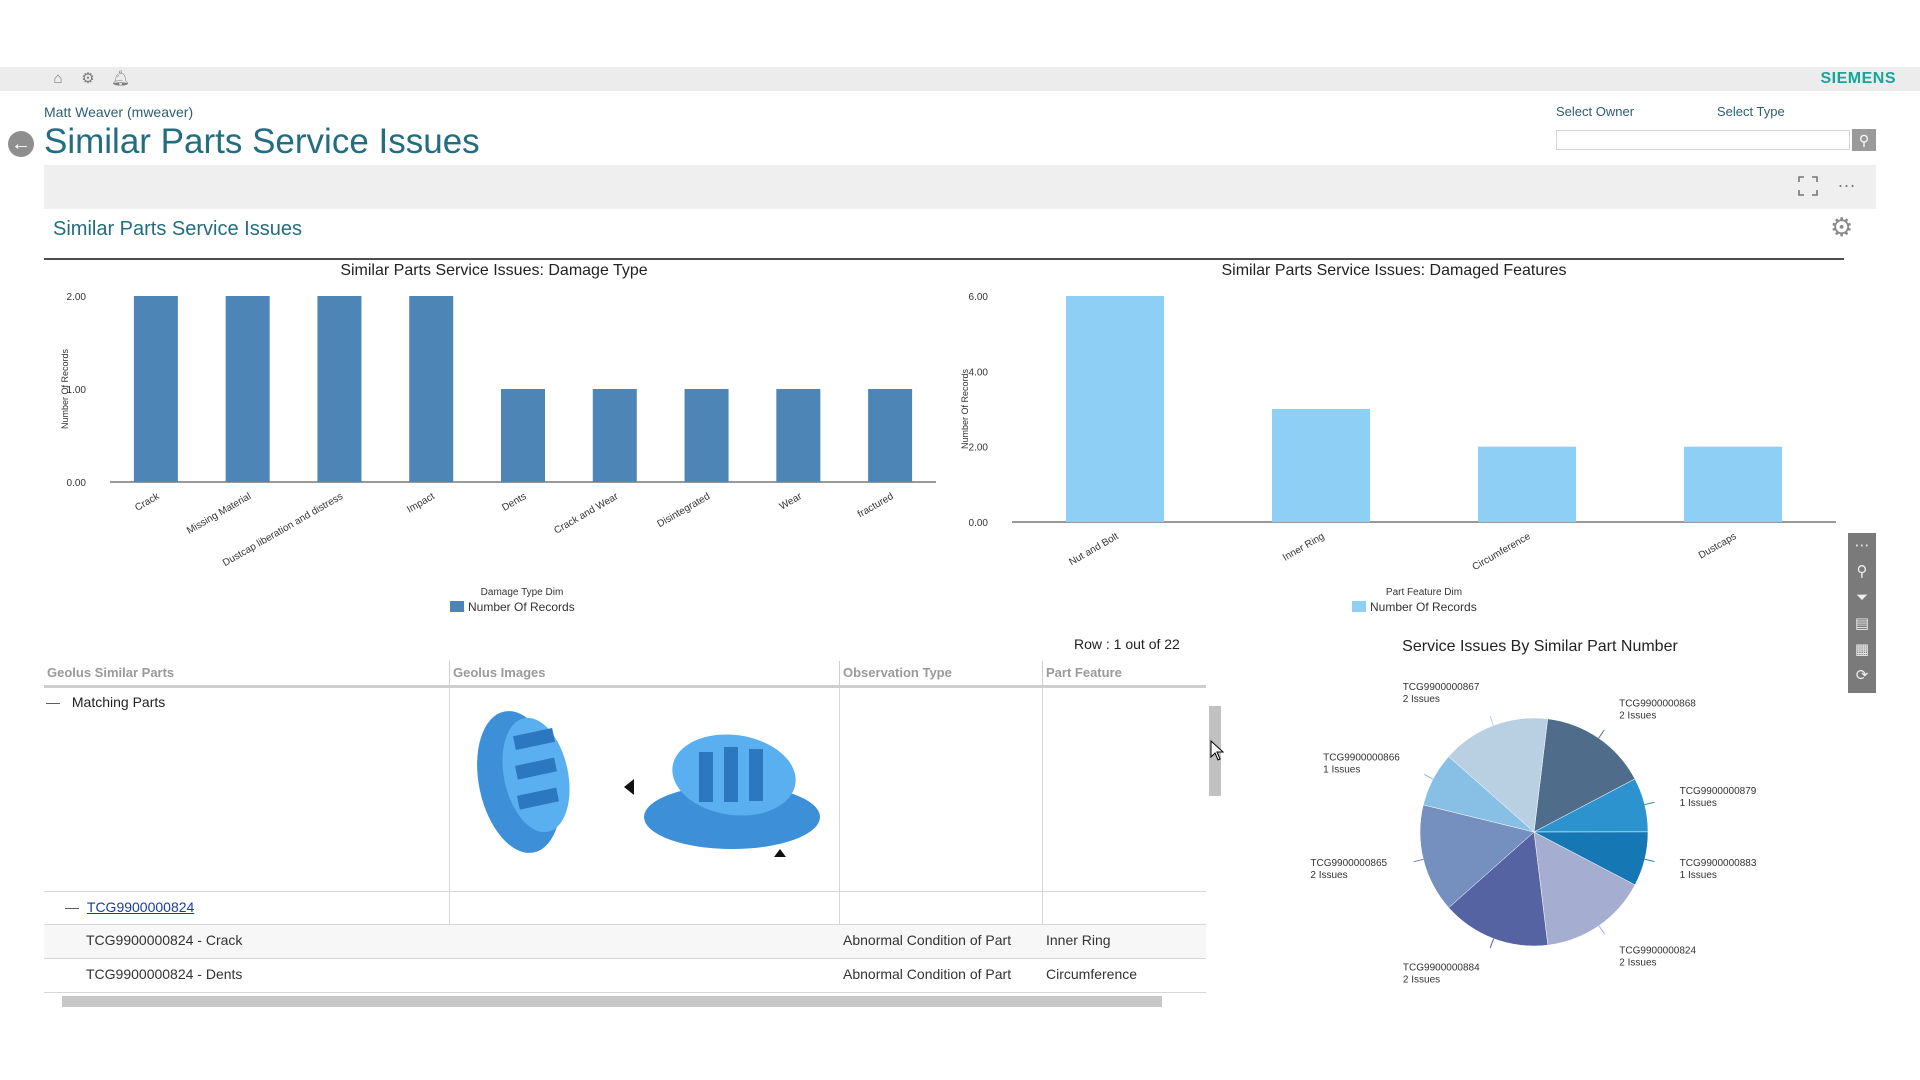 This screenshot has height=1080, width=1920. What do you see at coordinates (58, 78) in the screenshot?
I see `home-icon: ⌂` at bounding box center [58, 78].